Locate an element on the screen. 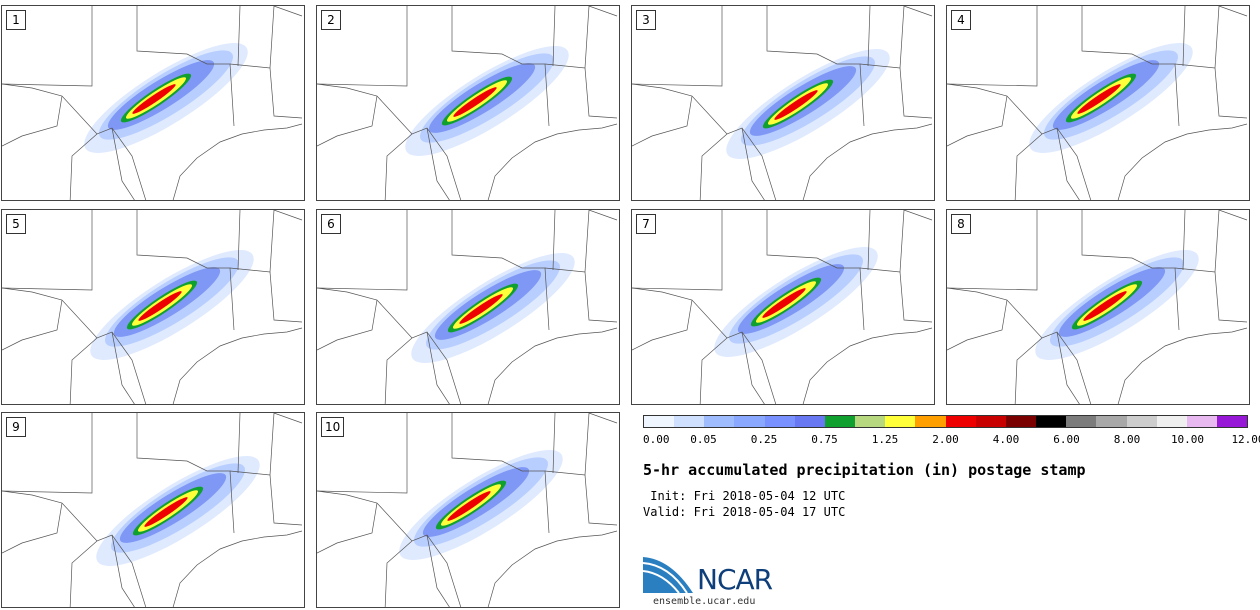 The width and height of the screenshot is (1260, 610). panel-number: 8 is located at coordinates (961, 224).